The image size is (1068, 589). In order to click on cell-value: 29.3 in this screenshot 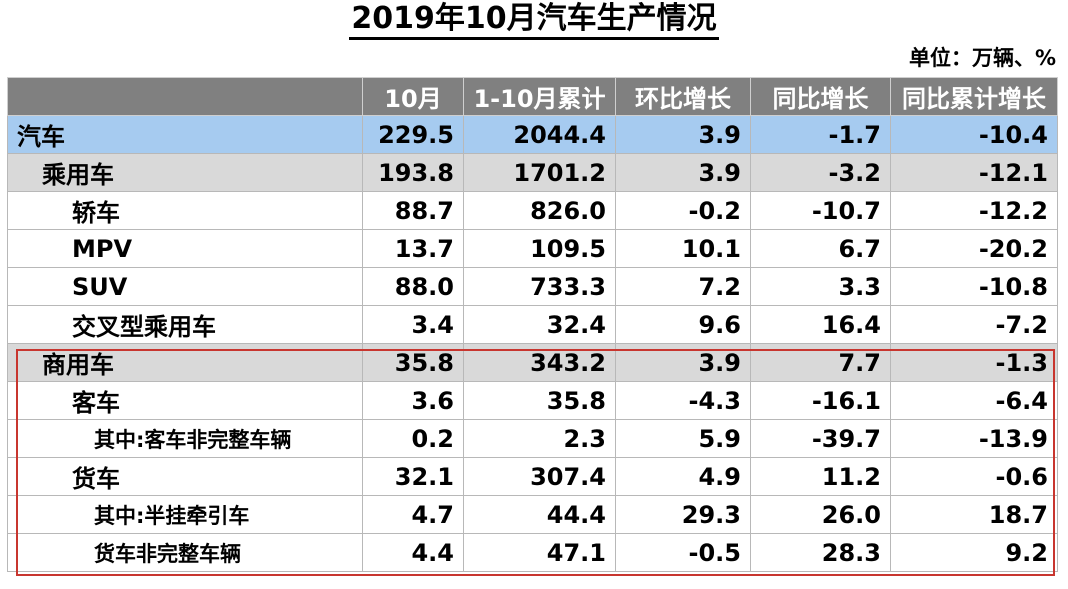, I will do `click(683, 514)`.